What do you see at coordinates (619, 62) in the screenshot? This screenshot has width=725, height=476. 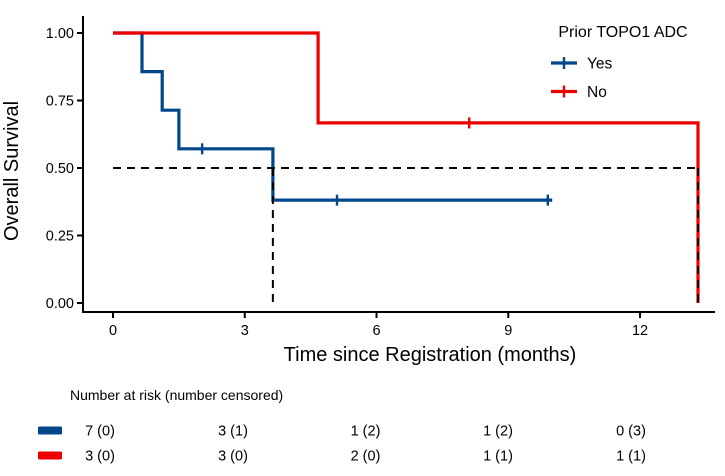 I see `legend: Prior TOPO1 ADC Yes No` at bounding box center [619, 62].